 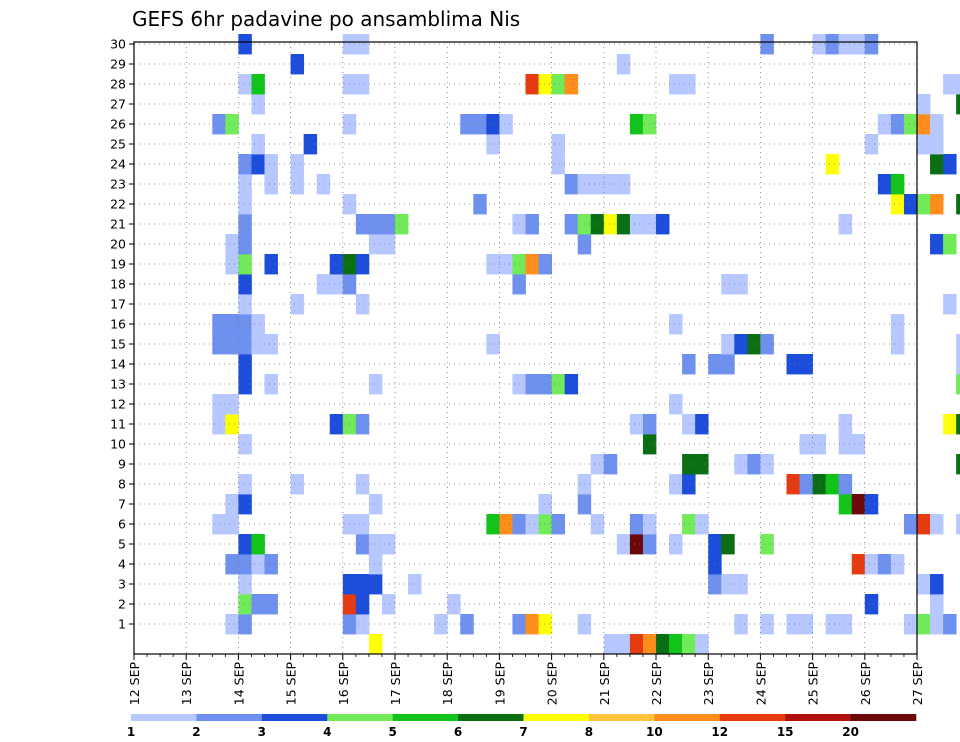 I want to click on y-tick-label: 17, so click(x=118, y=304).